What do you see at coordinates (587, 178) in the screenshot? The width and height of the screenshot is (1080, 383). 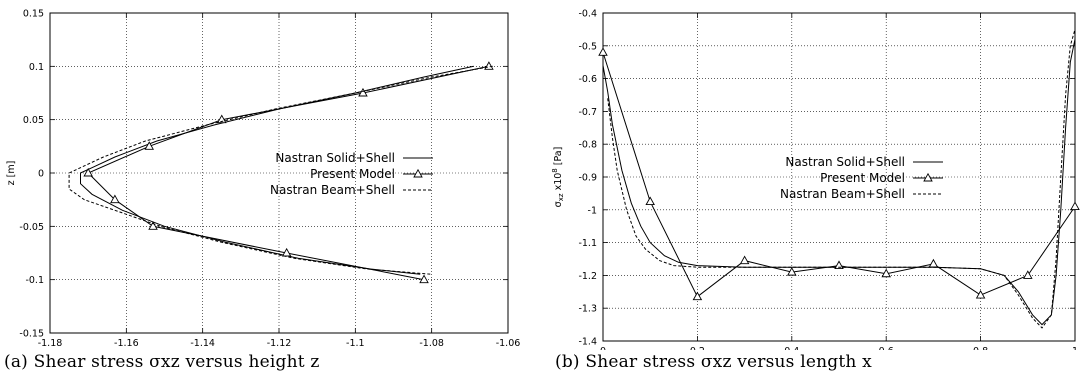 I see `y-tick-label: -0.9` at bounding box center [587, 178].